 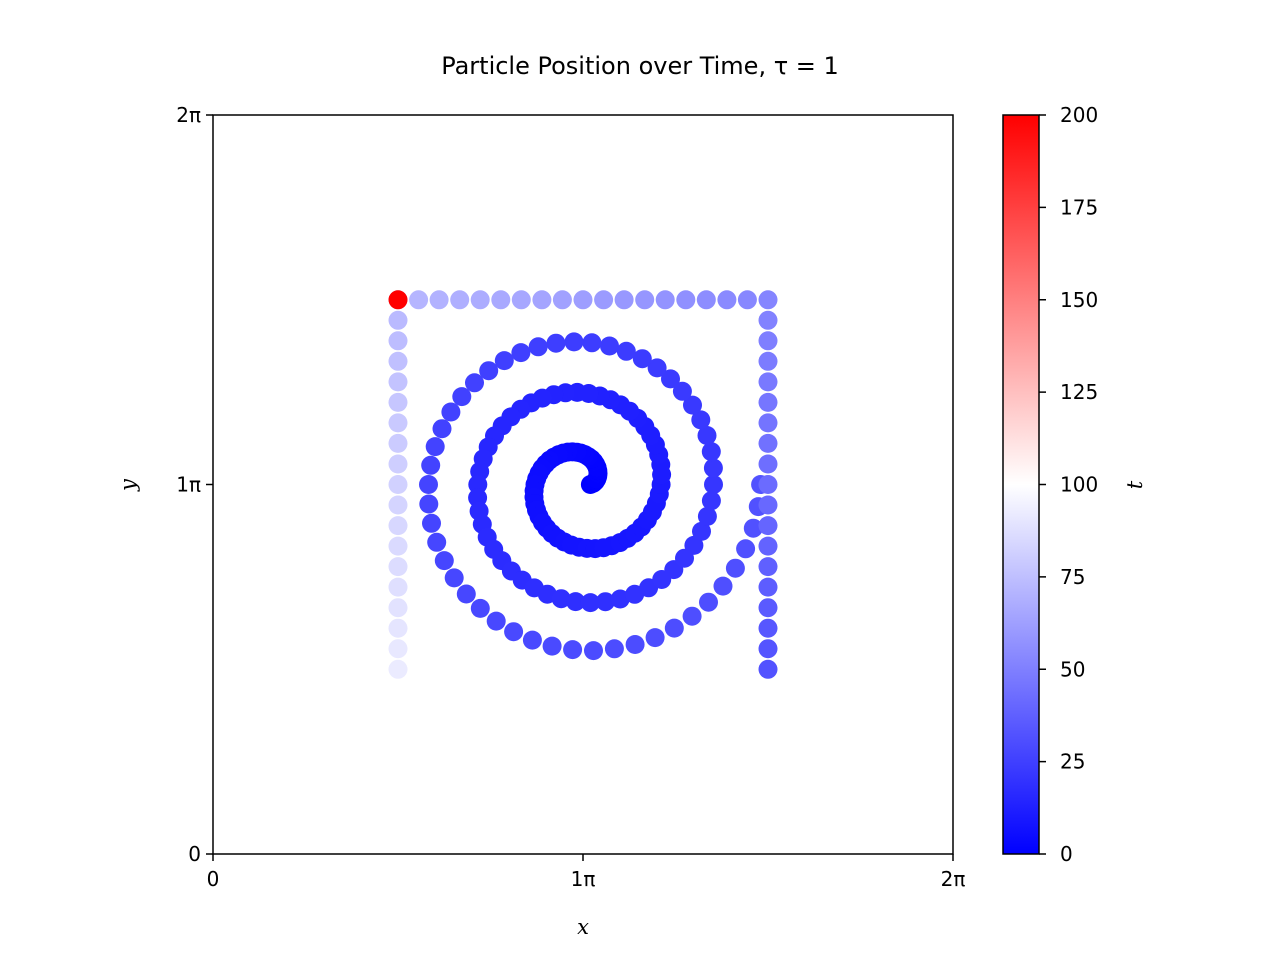 What do you see at coordinates (1079, 207) in the screenshot?
I see `colorbar-tick-label: 175` at bounding box center [1079, 207].